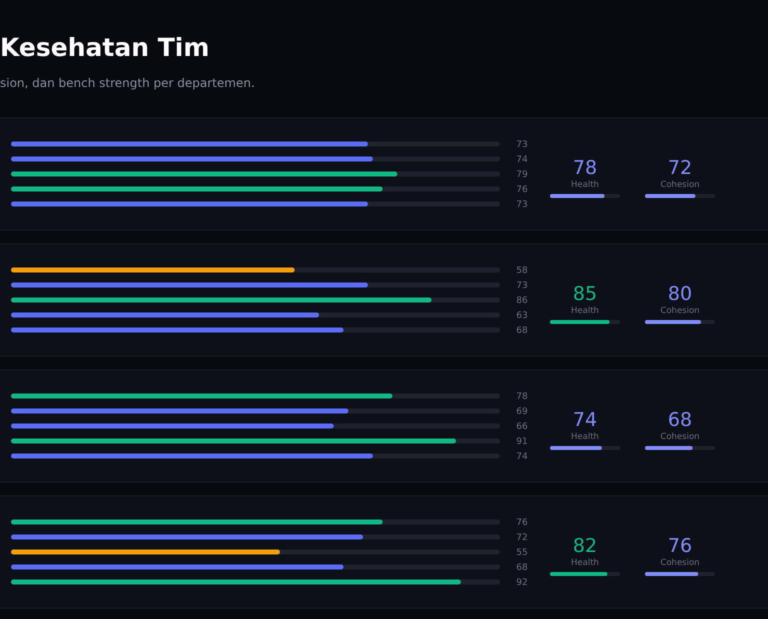 The width and height of the screenshot is (768, 619). What do you see at coordinates (522, 175) in the screenshot?
I see `data-label: 79` at bounding box center [522, 175].